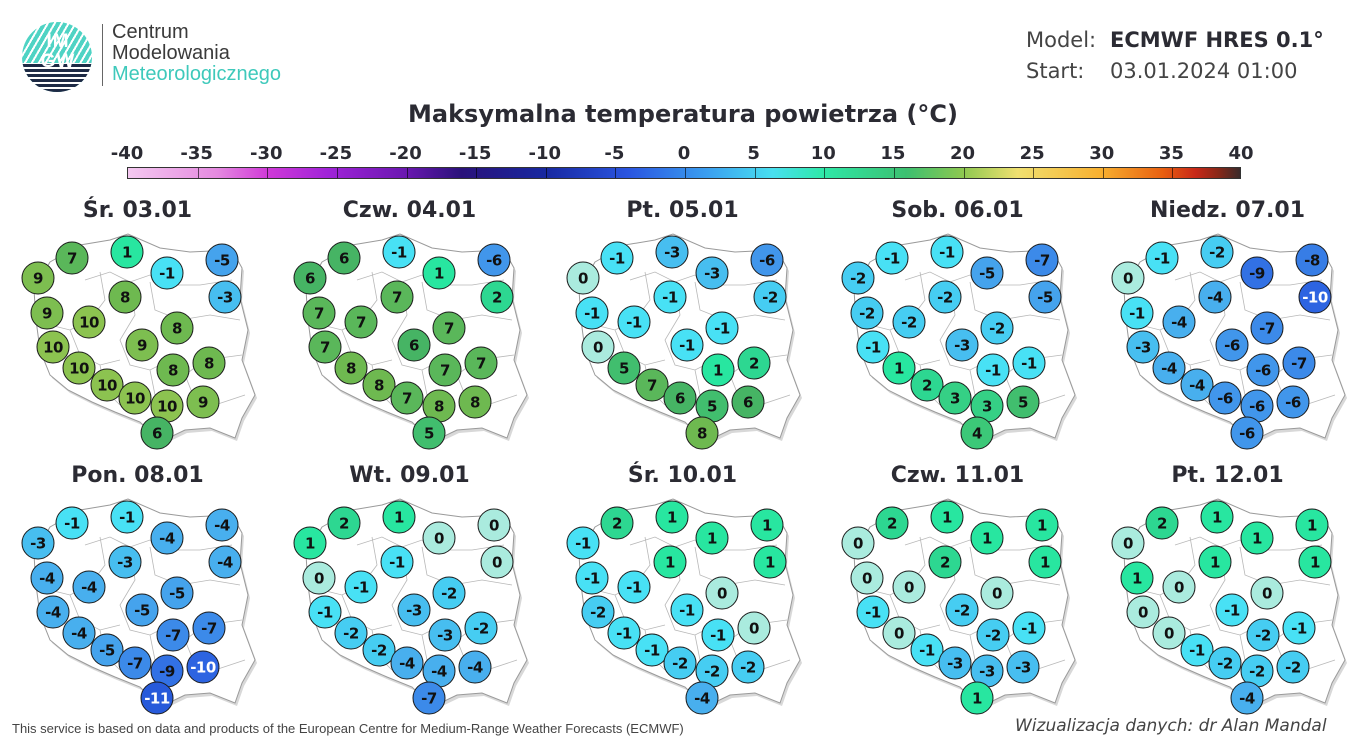  What do you see at coordinates (1061, 40) in the screenshot?
I see `model-label: Model:` at bounding box center [1061, 40].